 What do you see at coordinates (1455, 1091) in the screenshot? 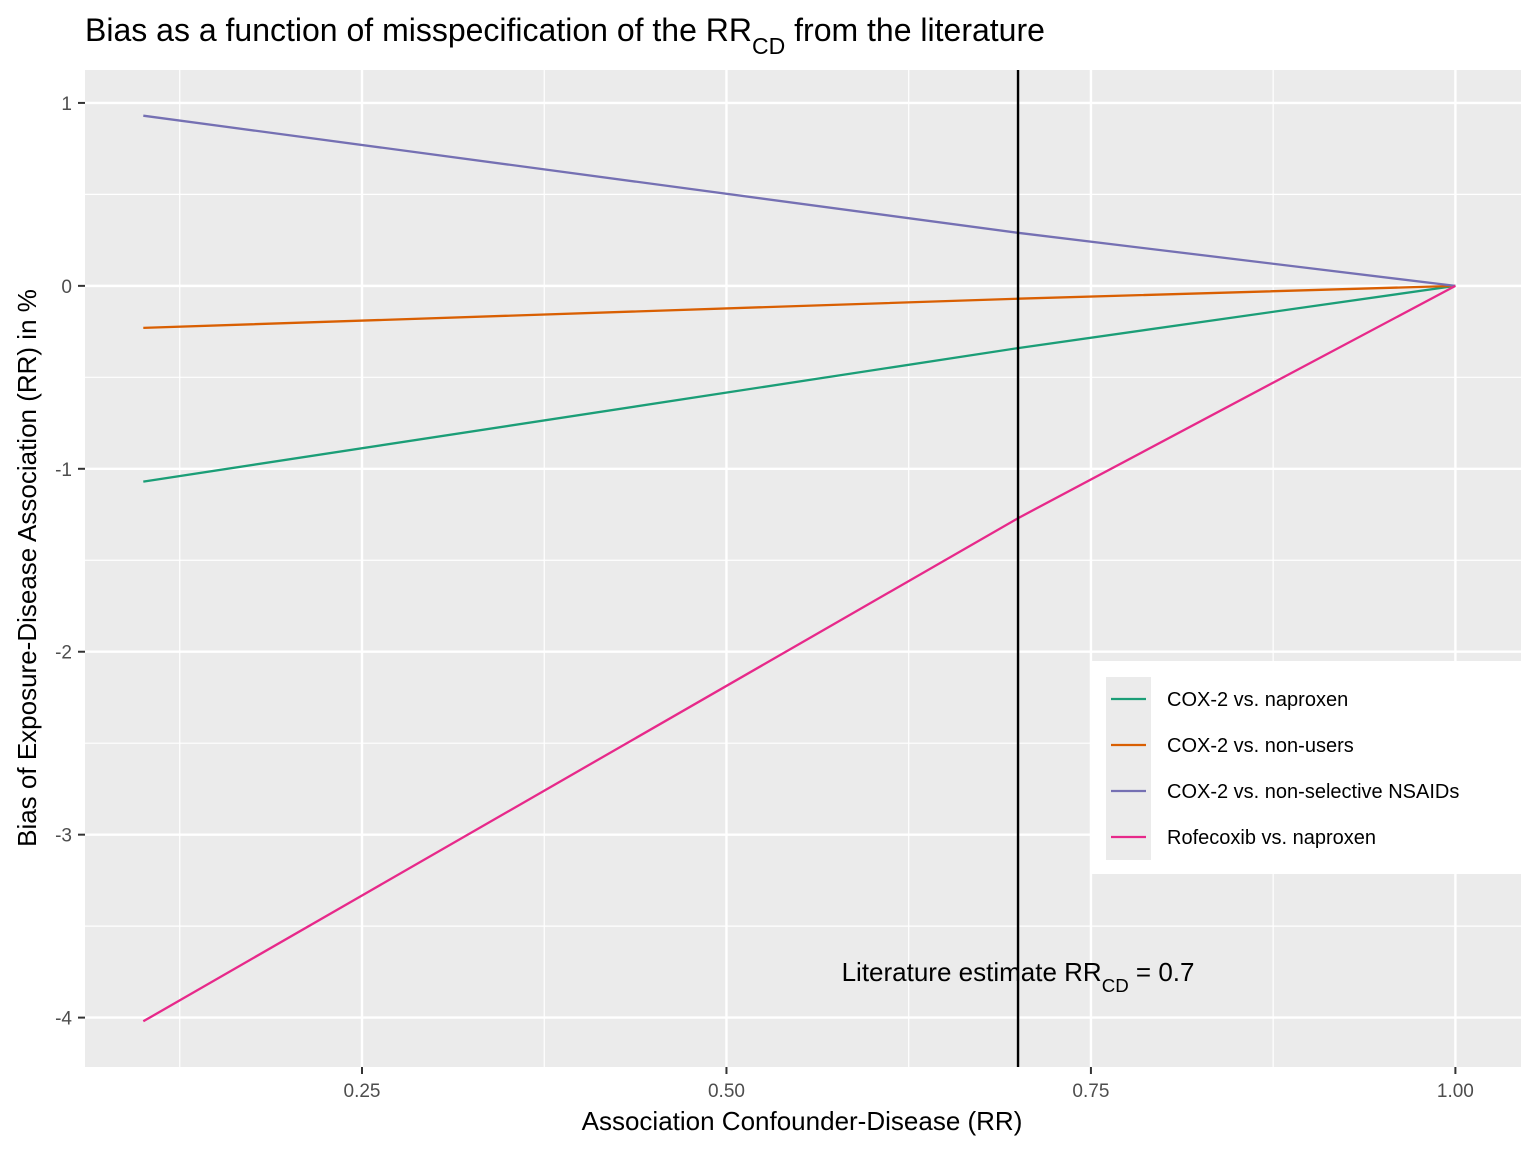
I see `x-tick-label: 1.00` at bounding box center [1455, 1091].